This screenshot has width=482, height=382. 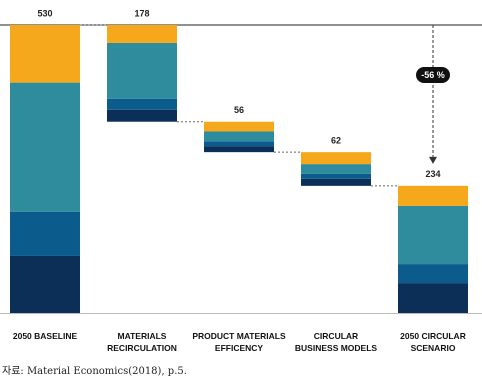 I want to click on category-label: 2050 BASELINE, so click(x=45, y=336).